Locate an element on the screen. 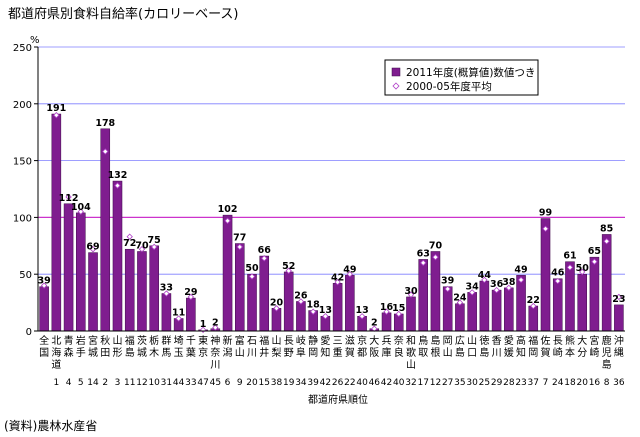 The width and height of the screenshot is (640, 437). value-label-広島: 24 is located at coordinates (460, 298).